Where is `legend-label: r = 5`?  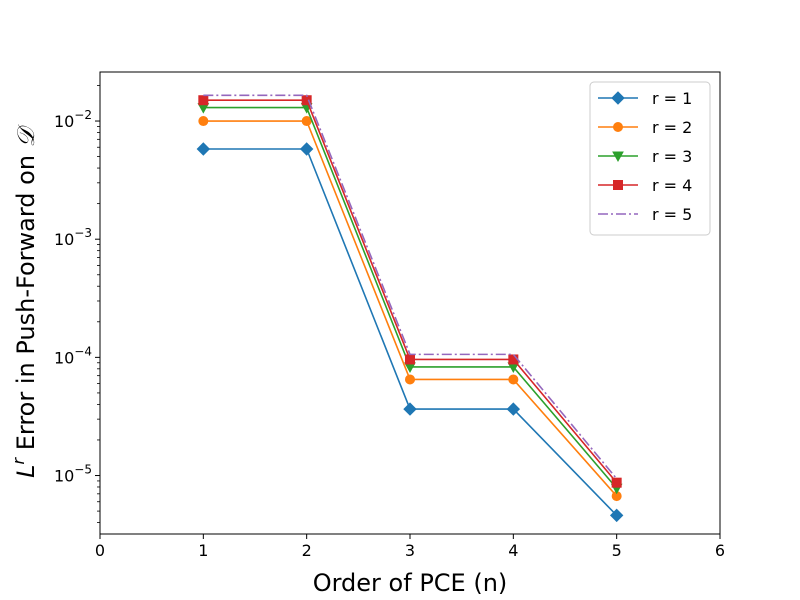
legend-label: r = 5 is located at coordinates (672, 214).